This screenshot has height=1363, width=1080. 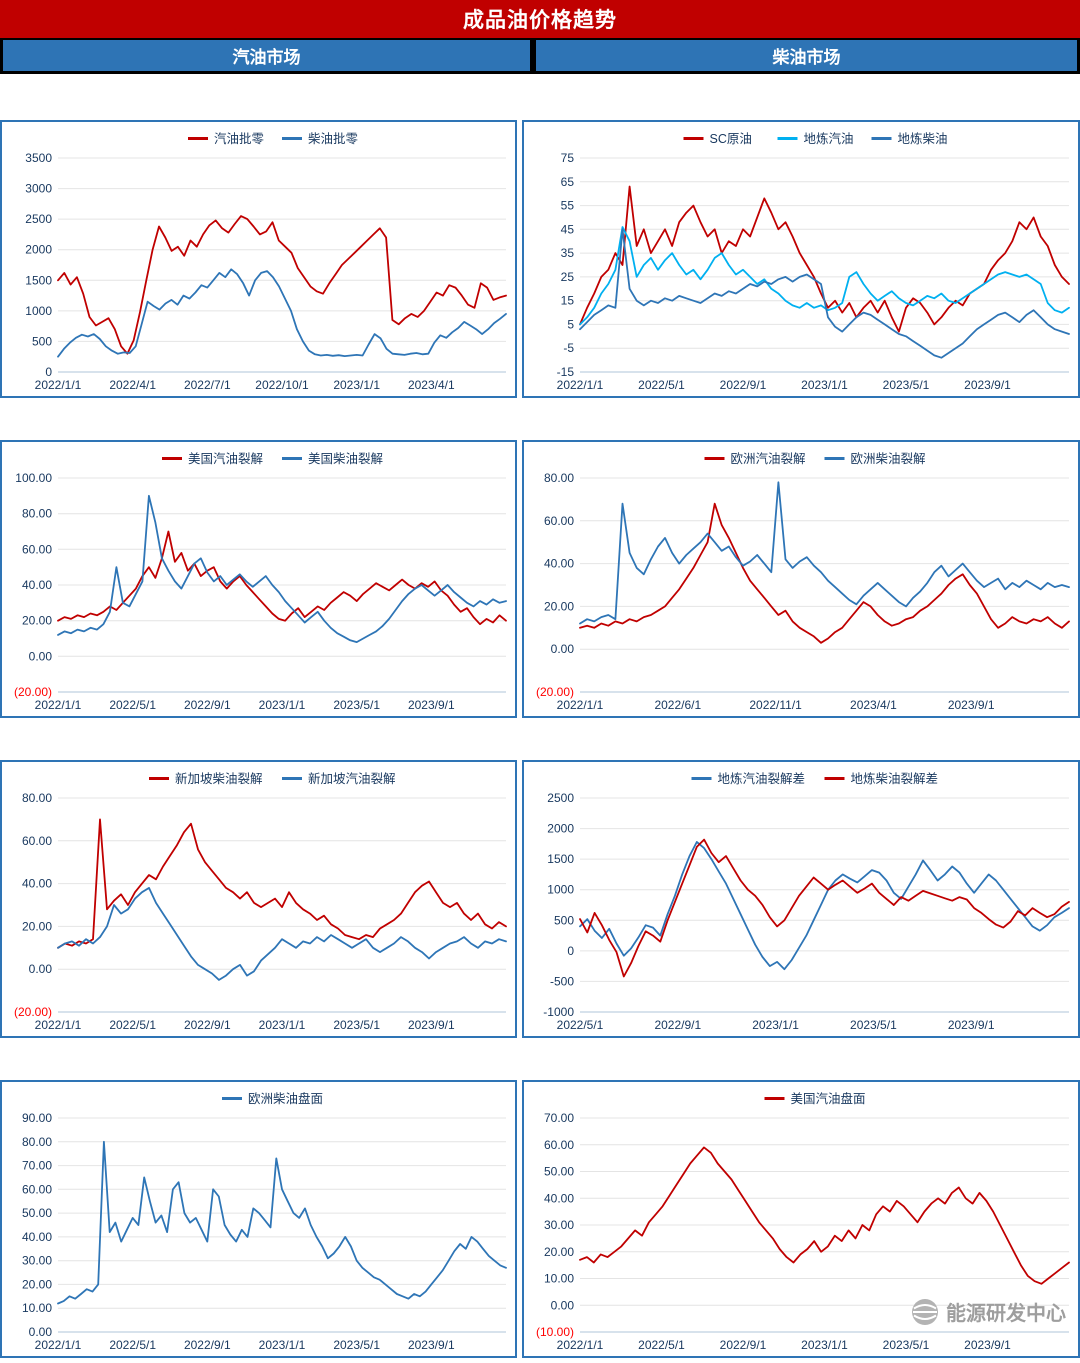 I want to click on y-tick-label: 70.00, so click(x=37, y=1166).